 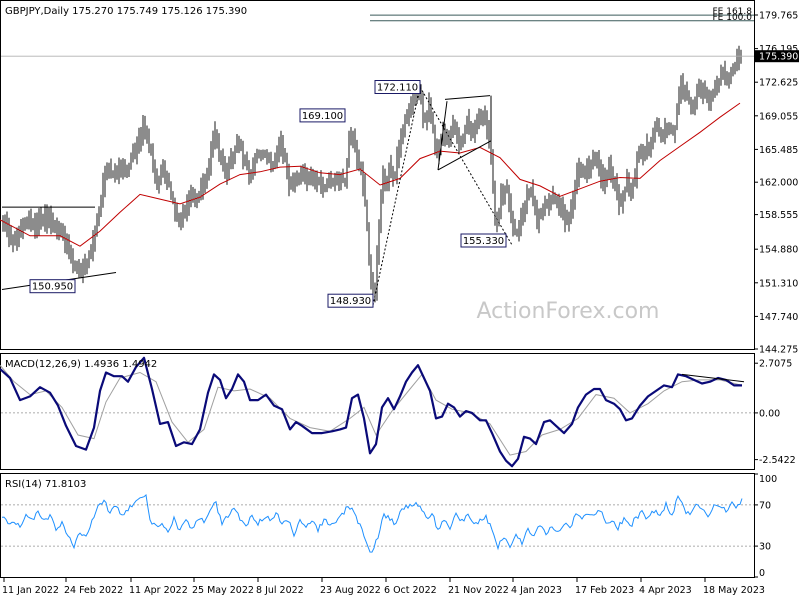 What do you see at coordinates (778, 16) in the screenshot?
I see `price-tick-label: 179.765` at bounding box center [778, 16].